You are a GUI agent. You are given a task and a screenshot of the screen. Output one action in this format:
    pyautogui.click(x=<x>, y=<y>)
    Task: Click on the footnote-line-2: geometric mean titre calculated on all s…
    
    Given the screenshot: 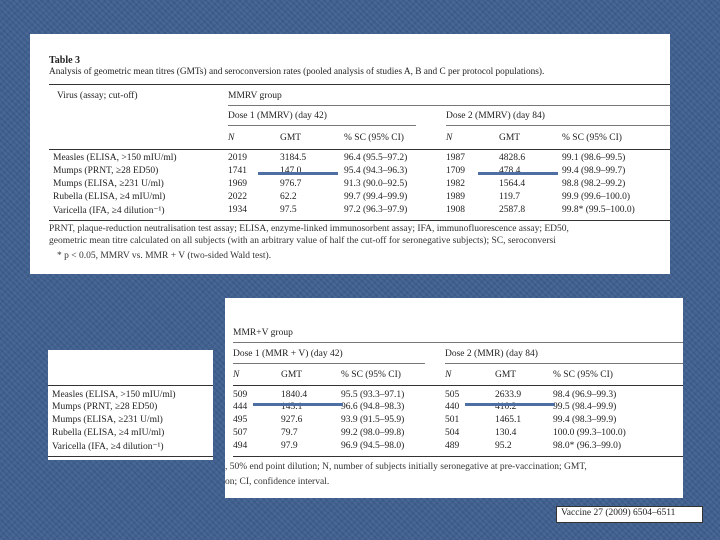 What is the action you would take?
    pyautogui.click(x=302, y=241)
    